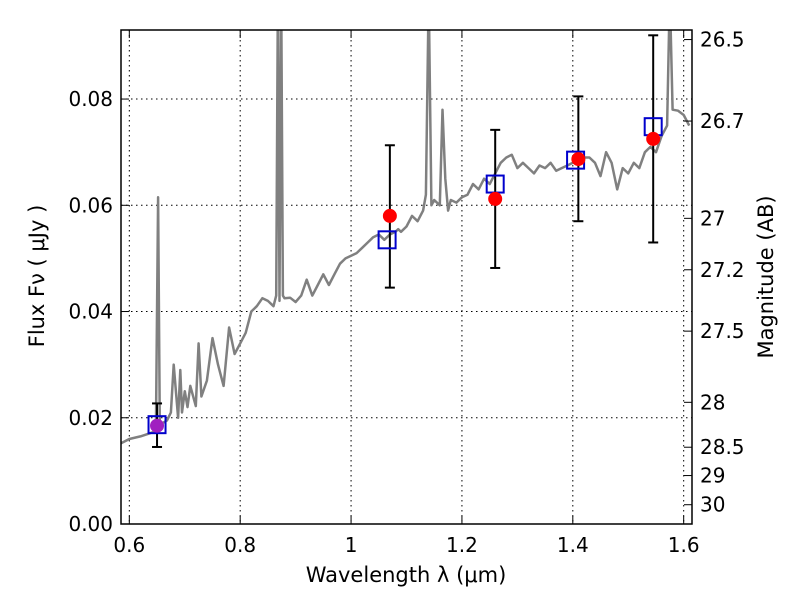  What do you see at coordinates (722, 447) in the screenshot?
I see `mag-tick-label: 28.5` at bounding box center [722, 447].